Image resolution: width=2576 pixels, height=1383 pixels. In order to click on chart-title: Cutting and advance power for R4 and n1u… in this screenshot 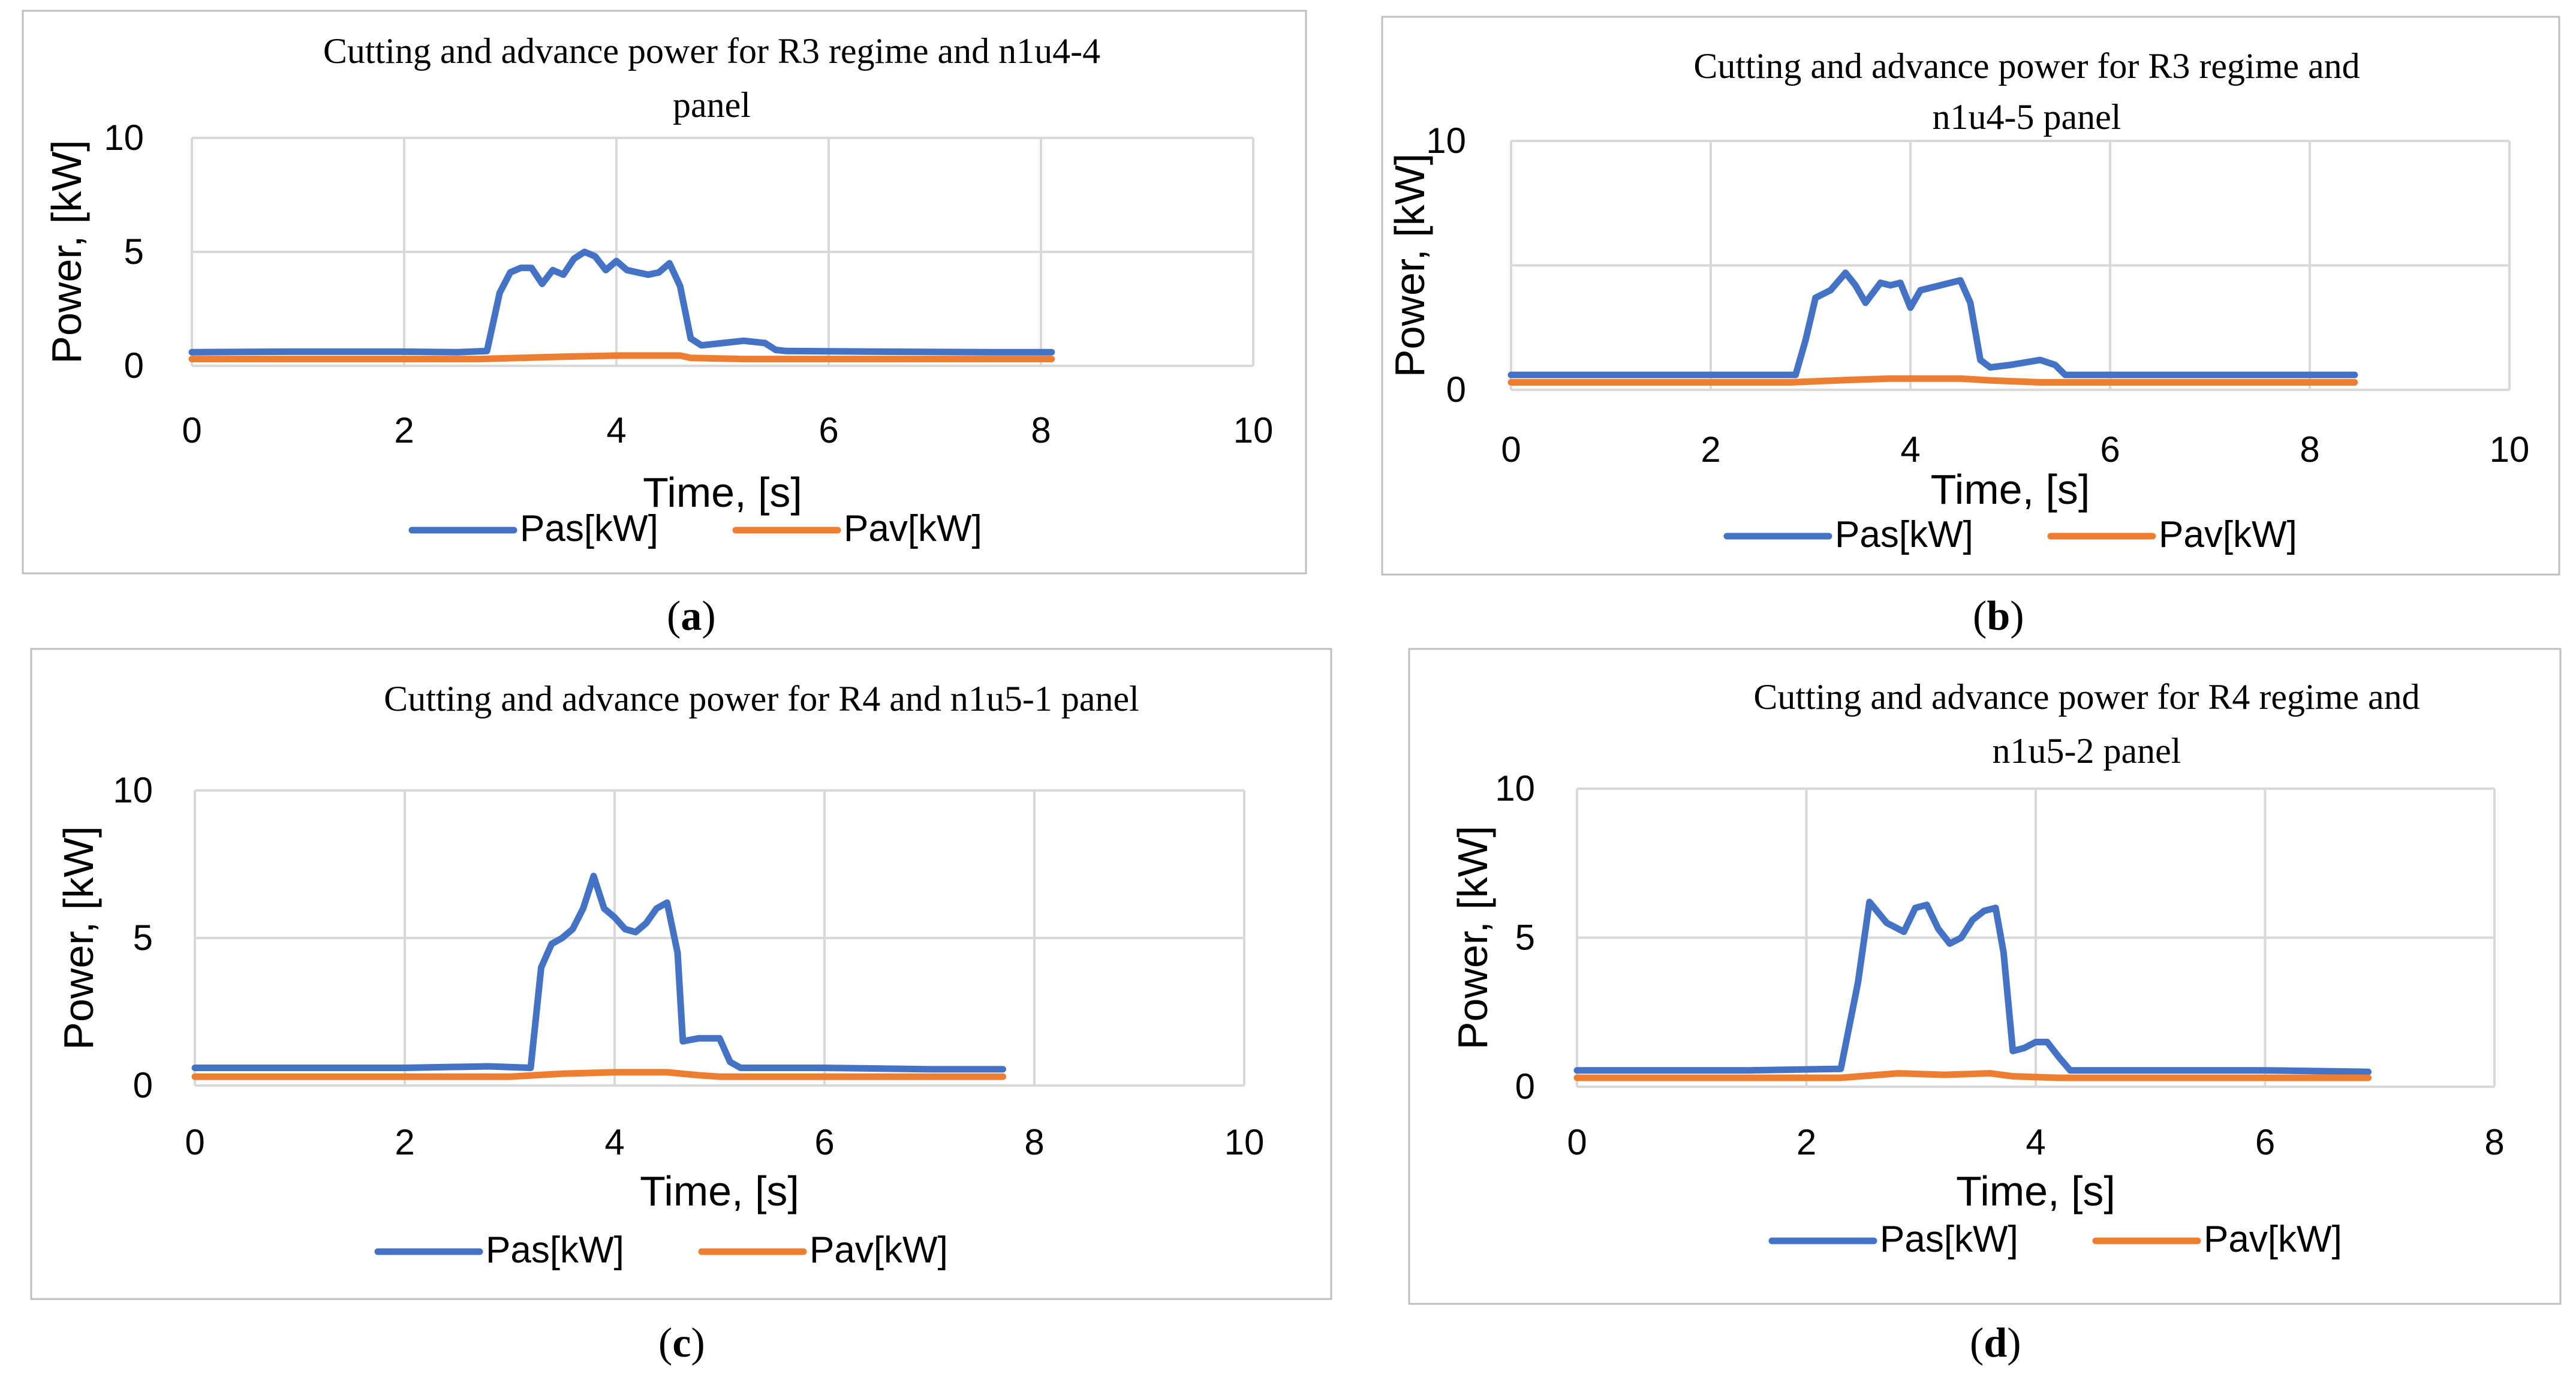, I will do `click(761, 698)`.